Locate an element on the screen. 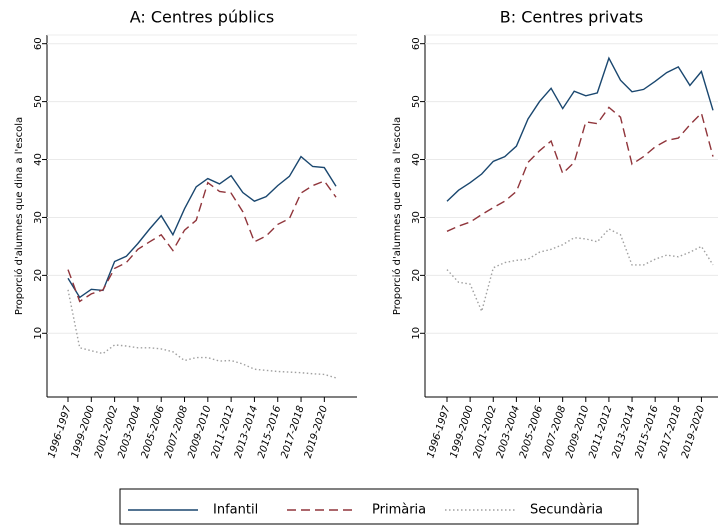 The width and height of the screenshot is (724, 525). legend-label: Secundària is located at coordinates (566, 510).